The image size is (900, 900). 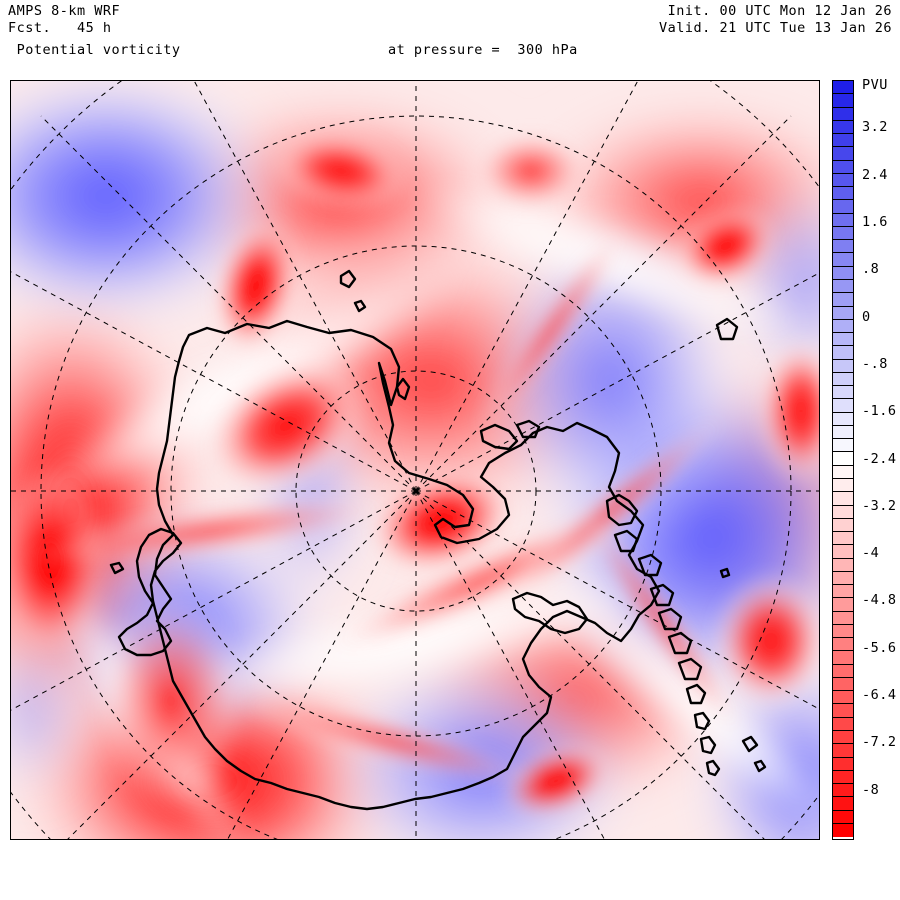 I want to click on pressure-level: at pressure = 300 hPa, so click(x=483, y=50).